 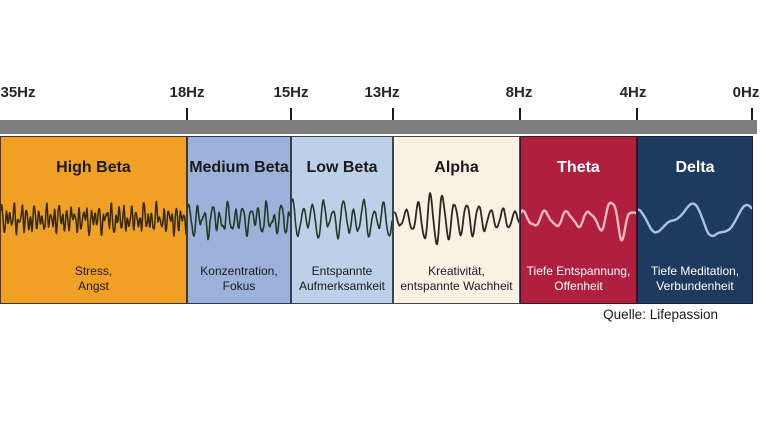 I want to click on freq-label-15hz: 15Hz, so click(x=291, y=92).